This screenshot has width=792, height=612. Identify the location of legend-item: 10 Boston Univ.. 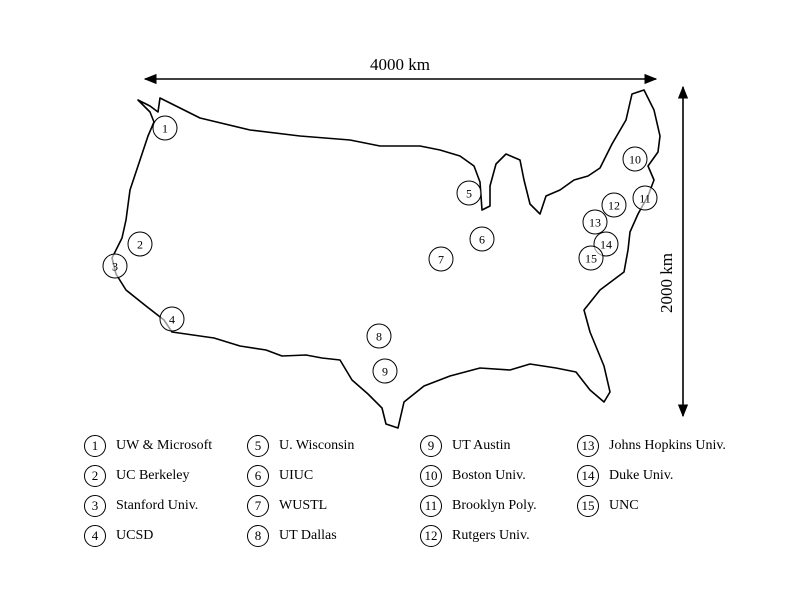
(473, 476).